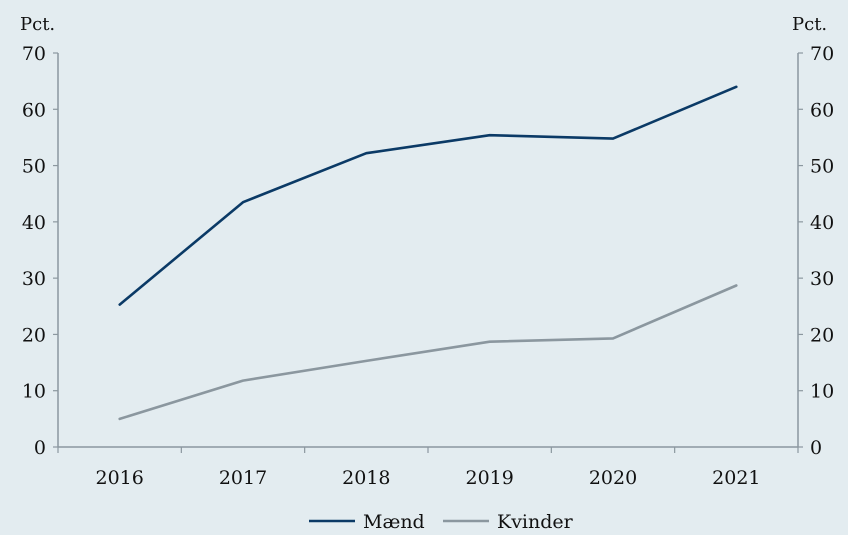  What do you see at coordinates (822, 110) in the screenshot?
I see `y-tick-label-right: 60` at bounding box center [822, 110].